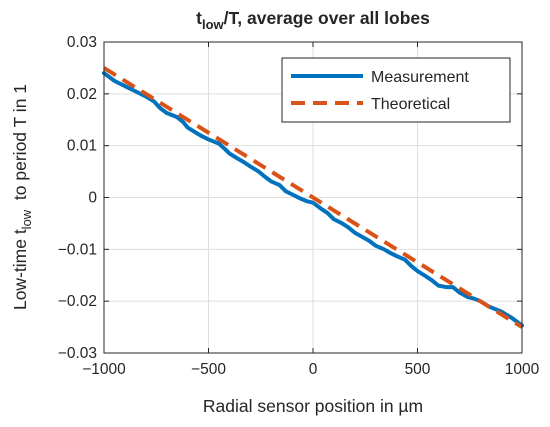 The width and height of the screenshot is (550, 427). What do you see at coordinates (104, 369) in the screenshot?
I see `x-tick-label: −1000` at bounding box center [104, 369].